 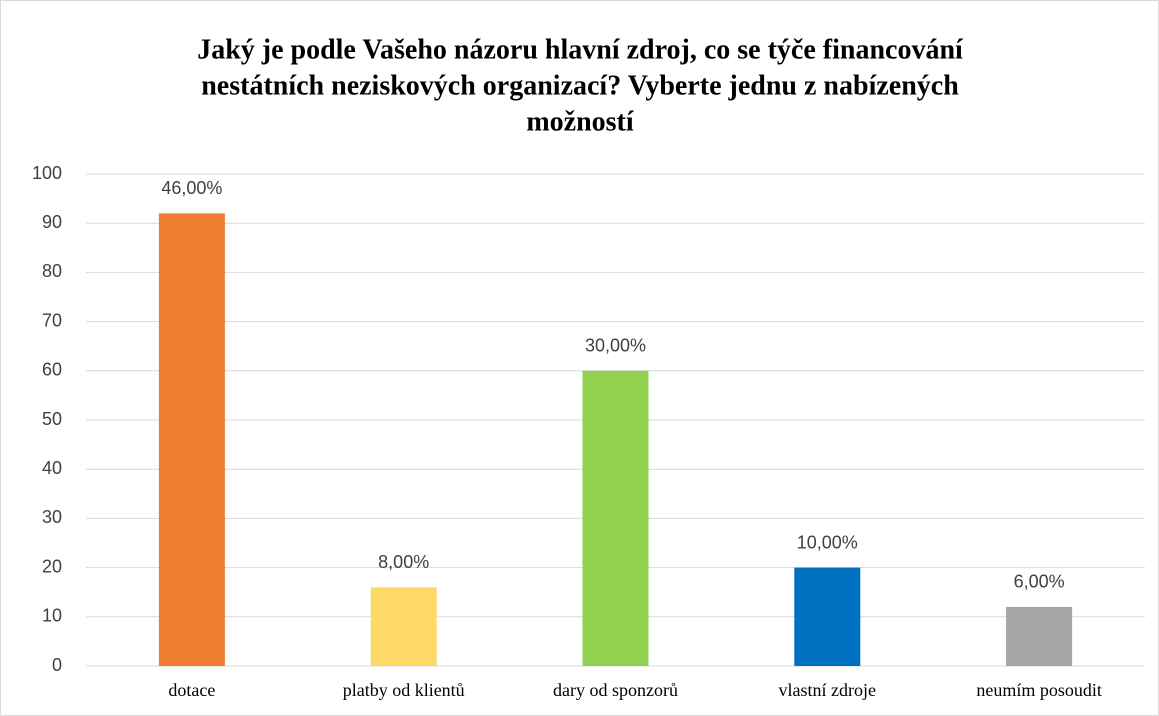 What do you see at coordinates (191, 690) in the screenshot?
I see `x-tick-label: dotace` at bounding box center [191, 690].